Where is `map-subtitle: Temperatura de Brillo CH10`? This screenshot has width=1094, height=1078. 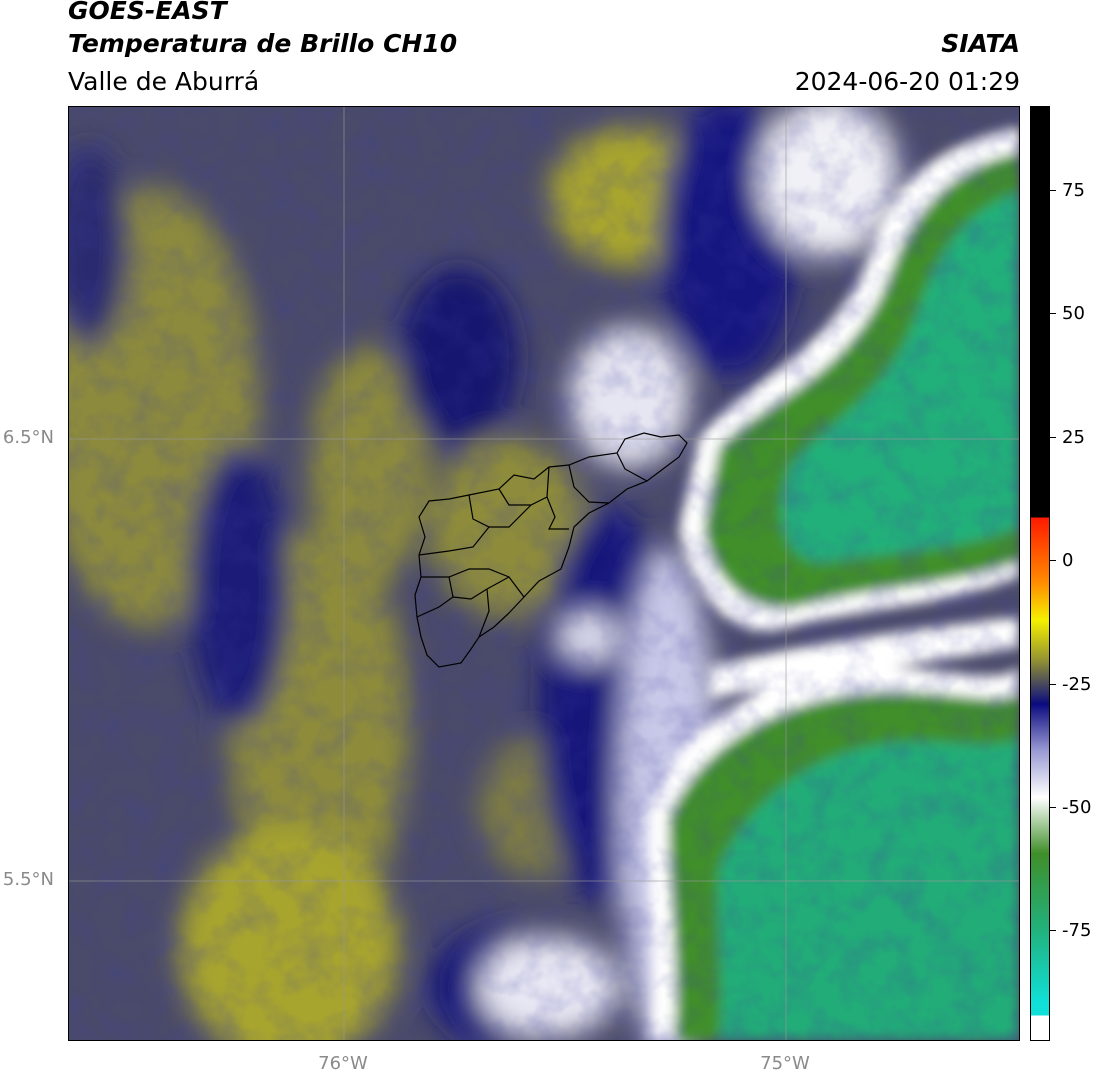
map-subtitle: Temperatura de Brillo CH10 is located at coordinates (263, 43).